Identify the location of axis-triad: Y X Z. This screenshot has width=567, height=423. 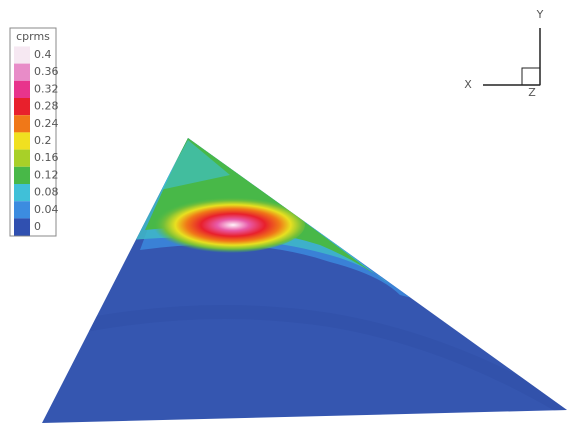
(503, 53).